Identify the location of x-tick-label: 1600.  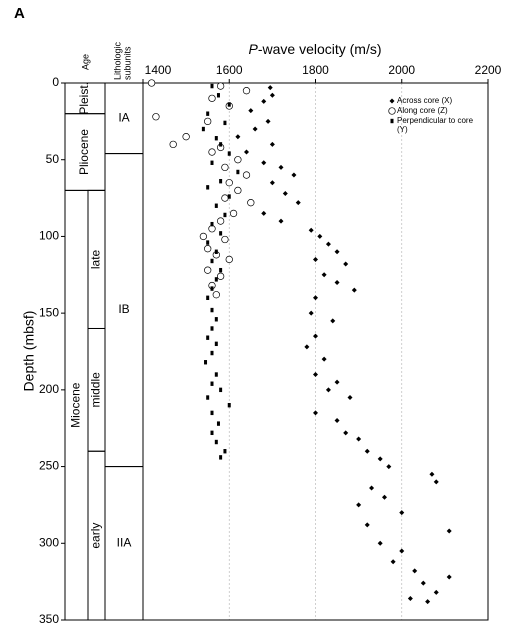
(229, 70).